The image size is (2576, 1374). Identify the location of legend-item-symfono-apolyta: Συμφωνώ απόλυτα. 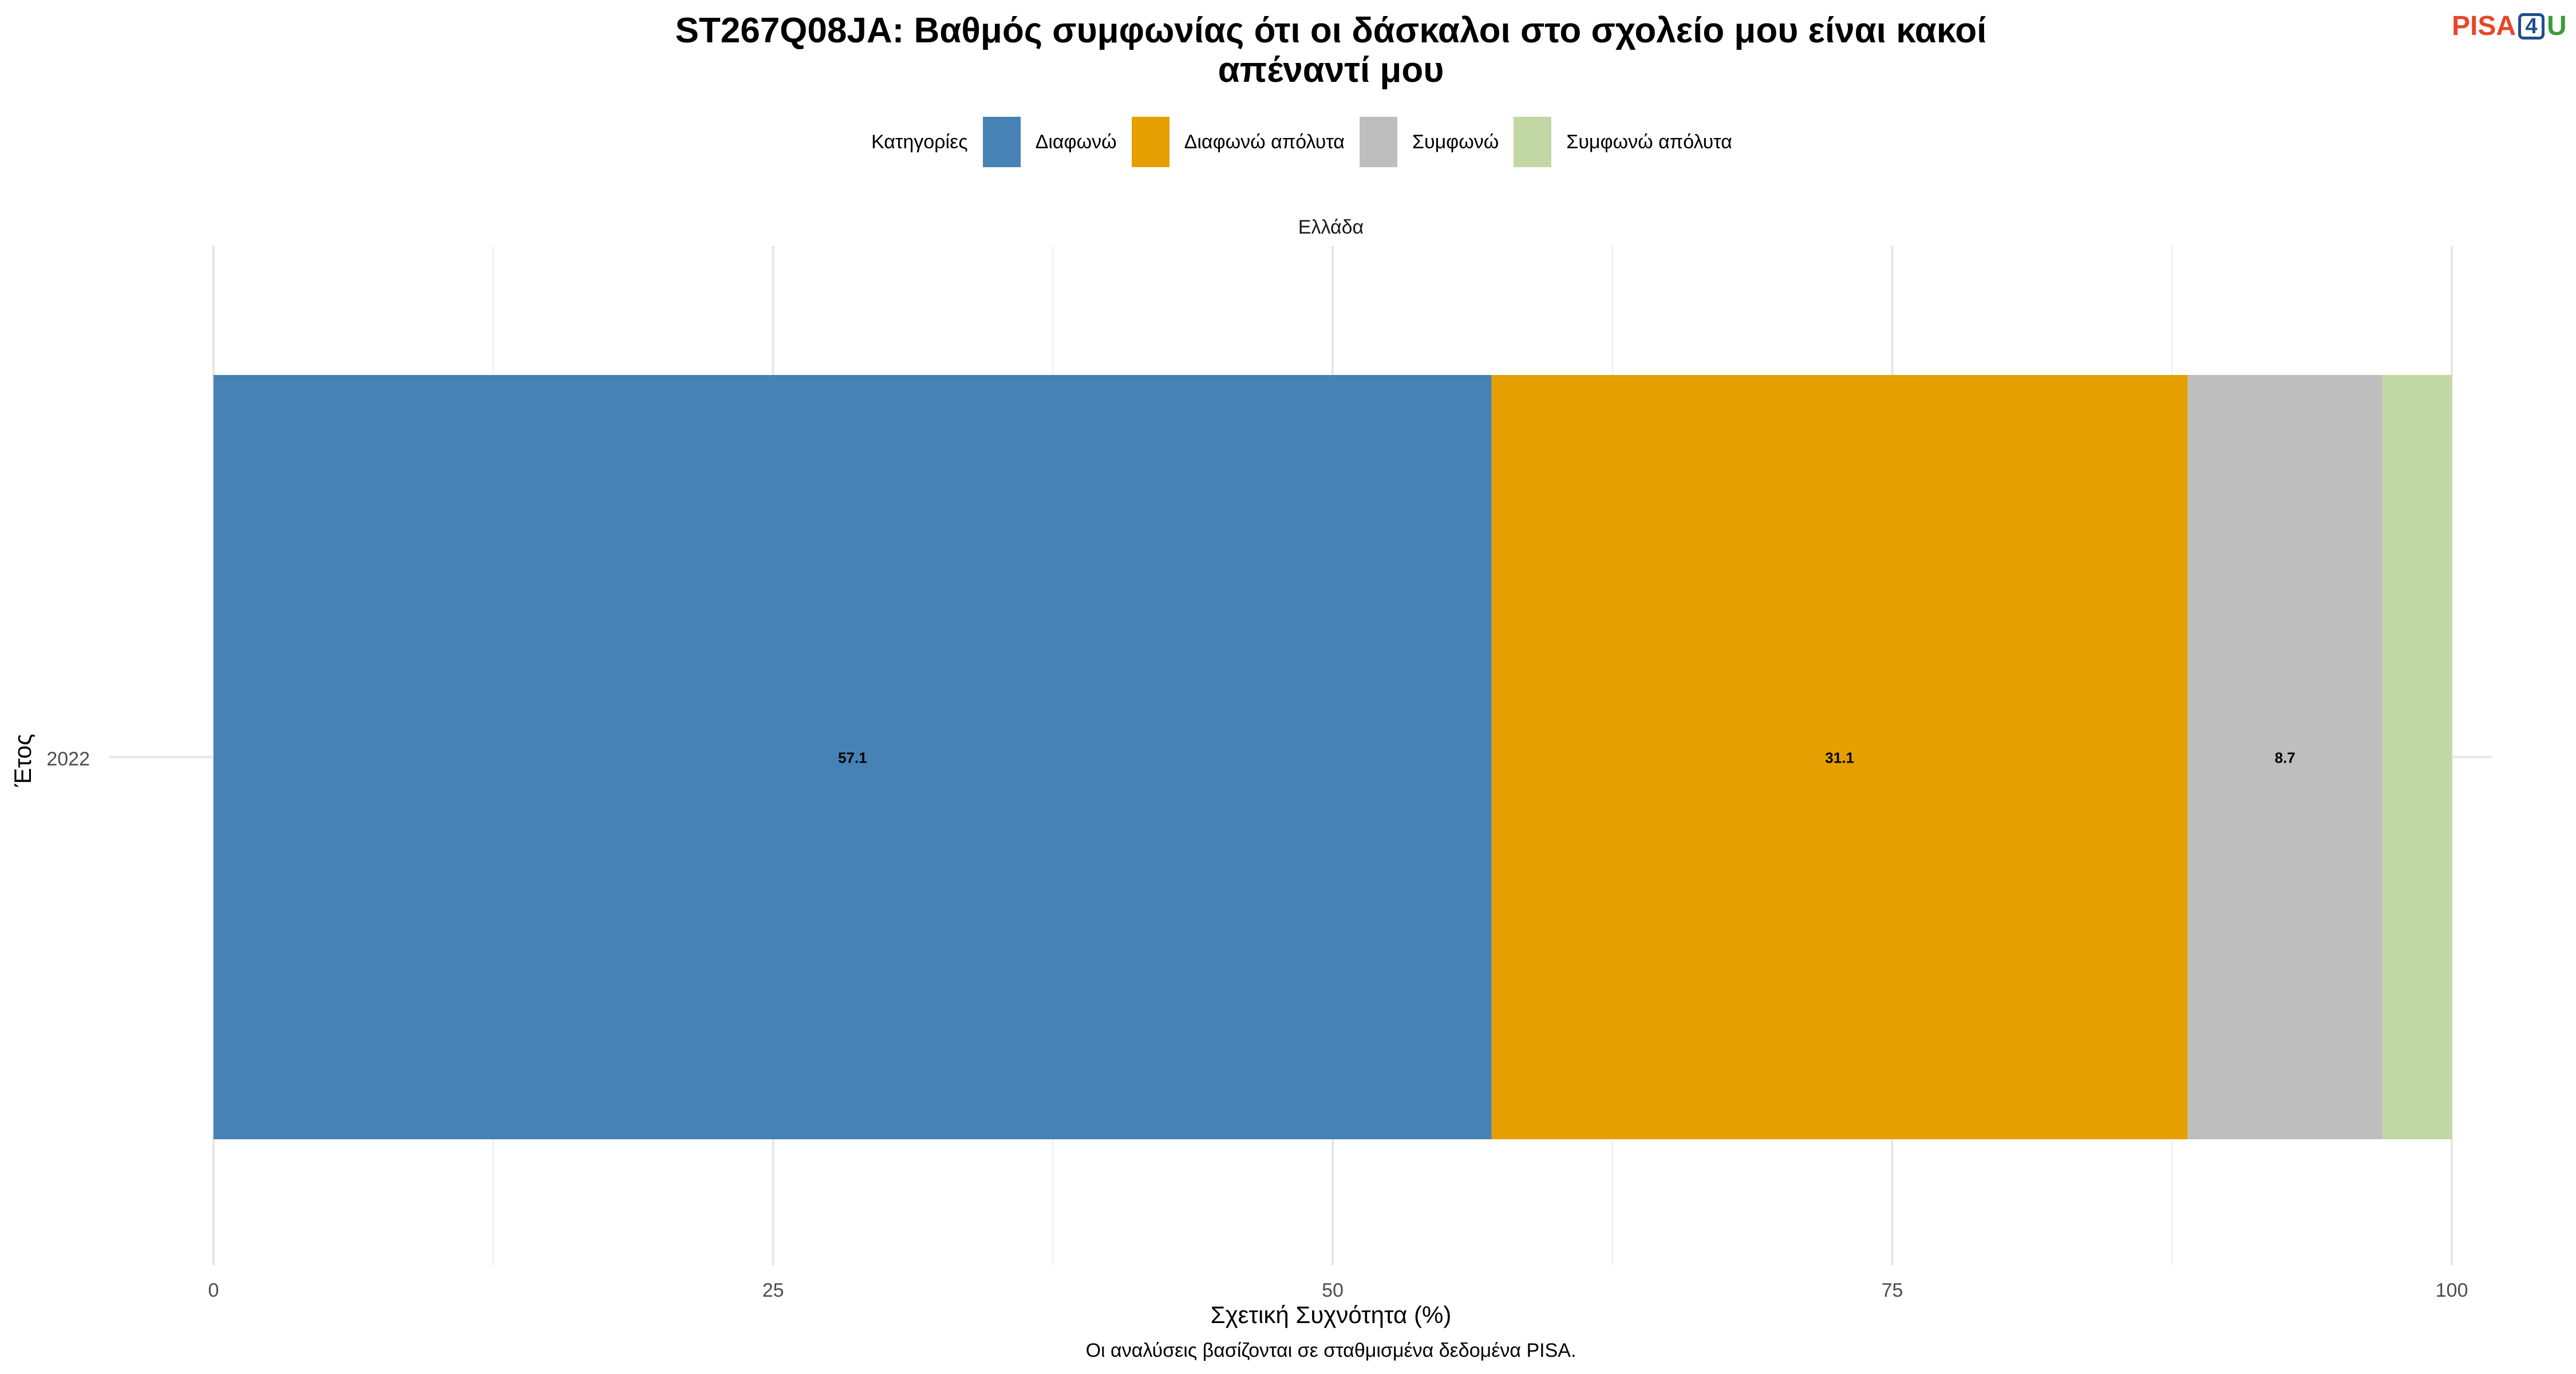
(1623, 142).